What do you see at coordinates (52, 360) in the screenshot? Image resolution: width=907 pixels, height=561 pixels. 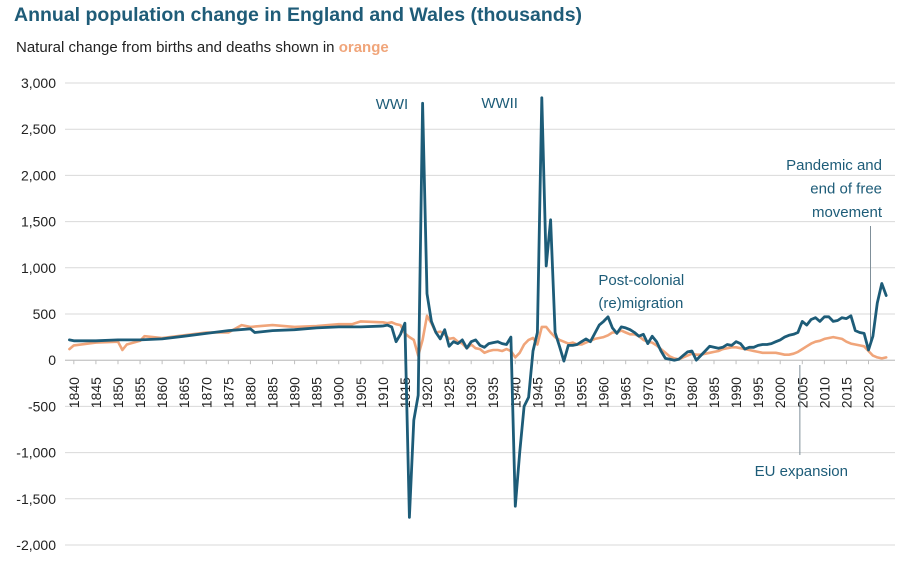 I see `y-tick-label: 0` at bounding box center [52, 360].